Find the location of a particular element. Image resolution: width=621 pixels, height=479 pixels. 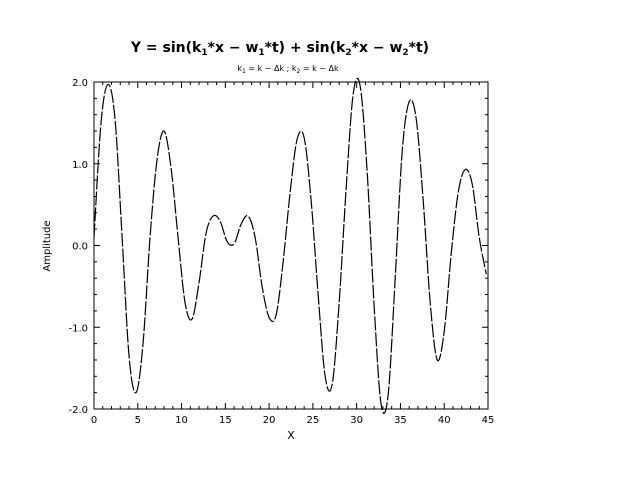

x-tick-label: 35 is located at coordinates (400, 420).